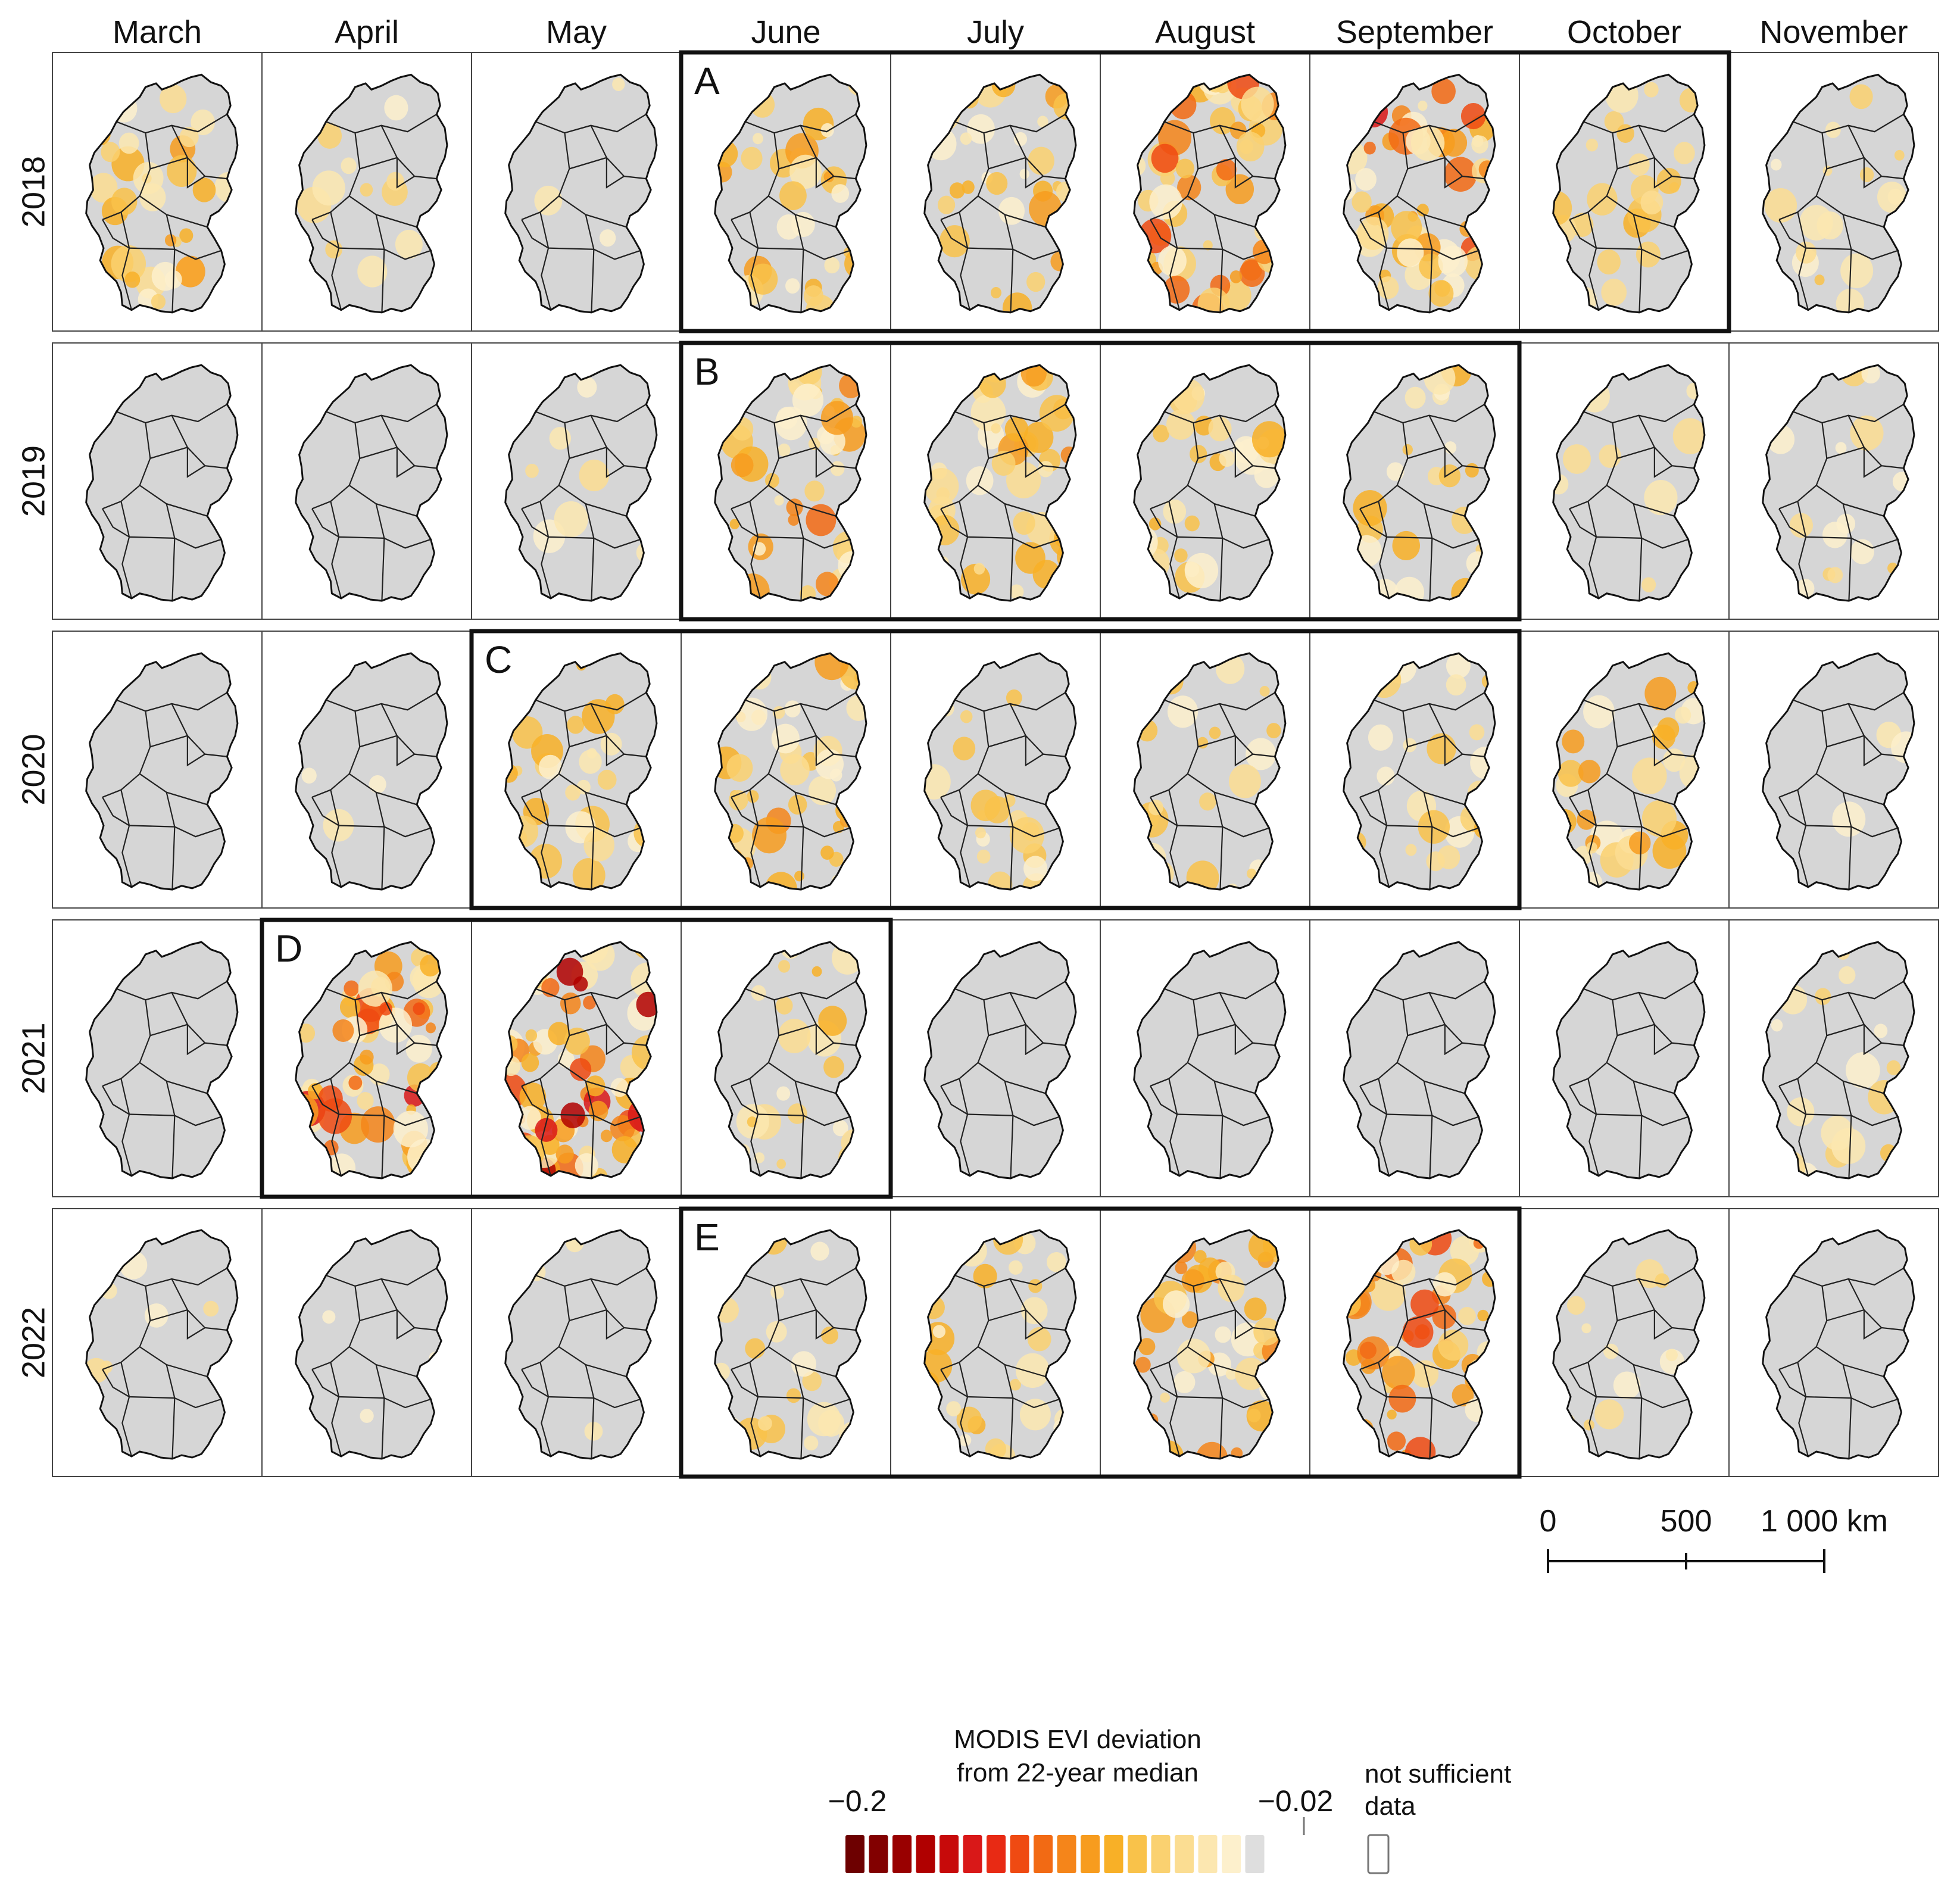 The image size is (1960, 1891). I want to click on map-panel-2021-november, so click(1833, 1058).